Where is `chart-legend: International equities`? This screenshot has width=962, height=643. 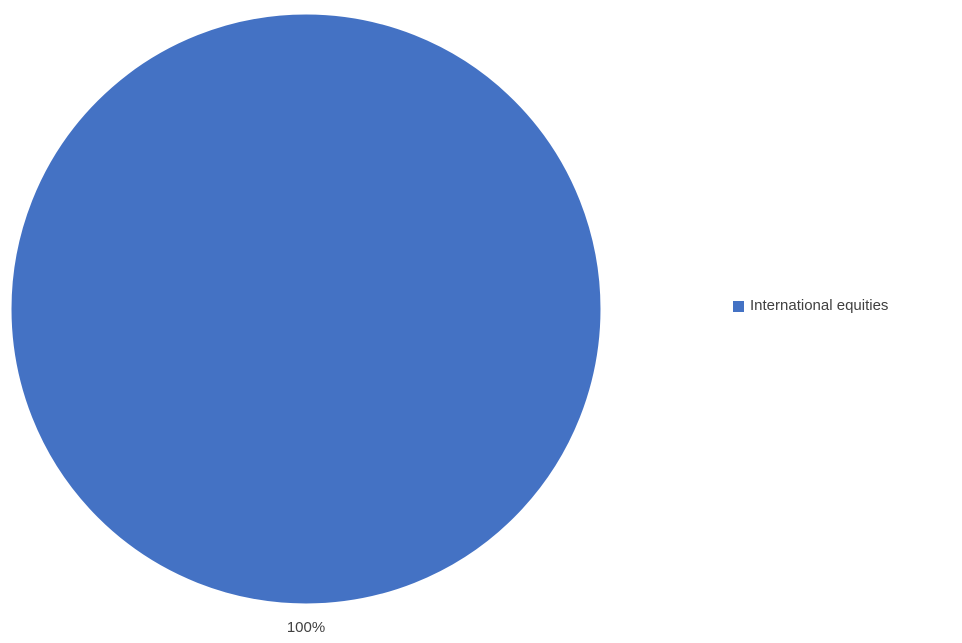
chart-legend: International equities is located at coordinates (810, 306).